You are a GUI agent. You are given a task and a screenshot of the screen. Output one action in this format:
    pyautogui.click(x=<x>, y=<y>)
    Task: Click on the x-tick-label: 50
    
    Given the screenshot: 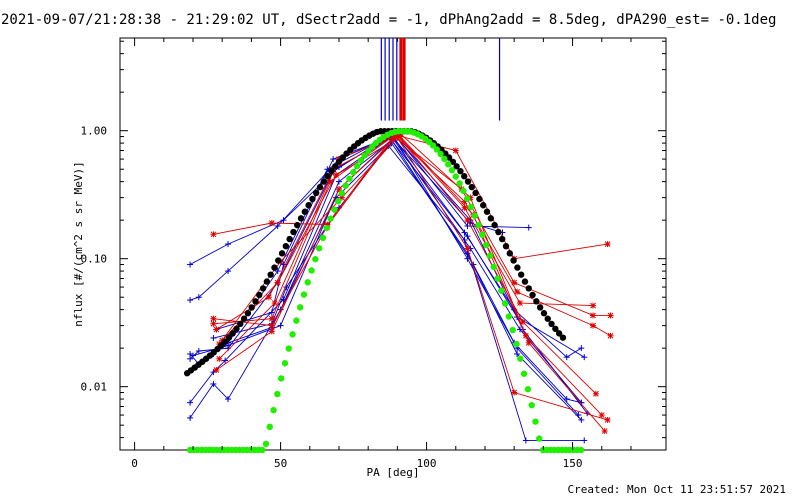 What is the action you would take?
    pyautogui.click(x=280, y=463)
    